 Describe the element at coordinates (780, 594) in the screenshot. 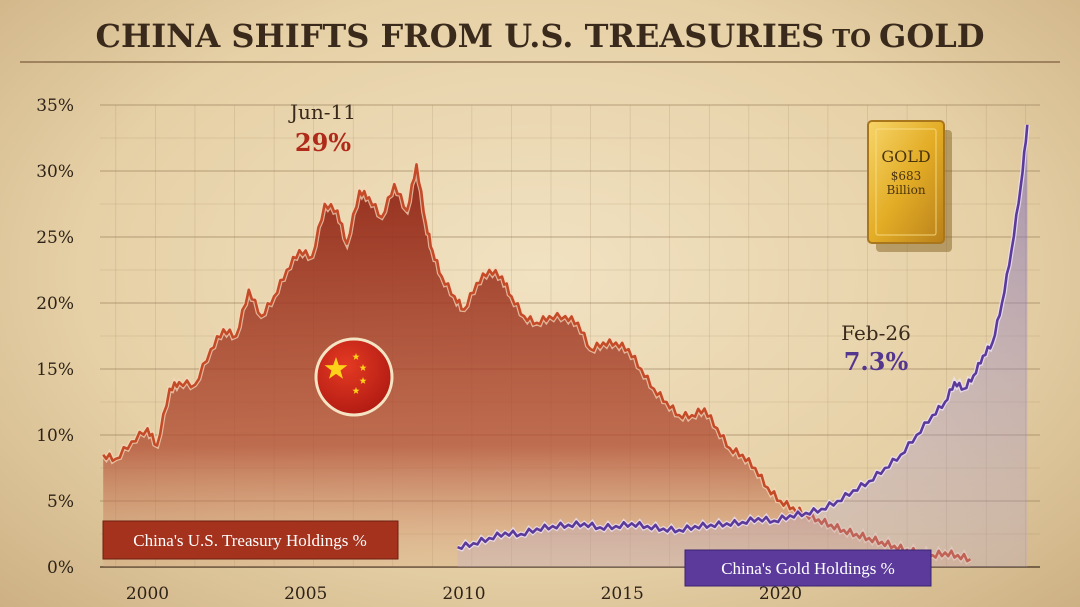

I see `x-tick-label: 2020` at that location.